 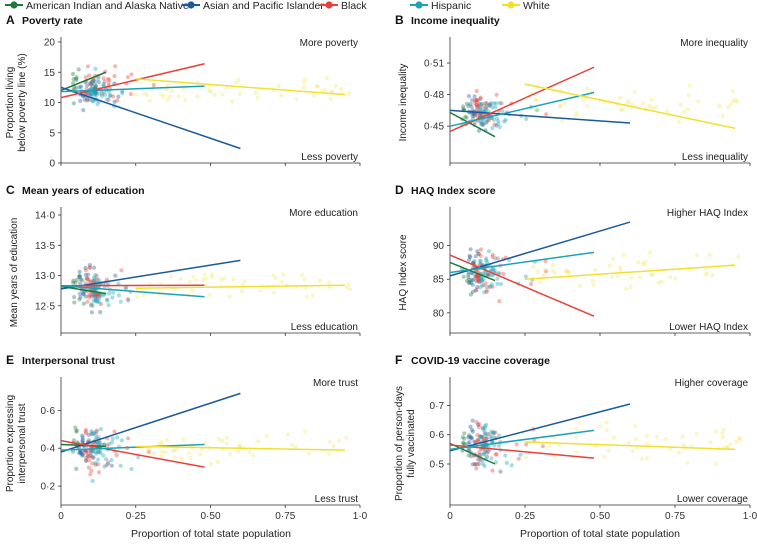 I want to click on legend-item-hispanic: Hispanic, so click(x=440, y=6).